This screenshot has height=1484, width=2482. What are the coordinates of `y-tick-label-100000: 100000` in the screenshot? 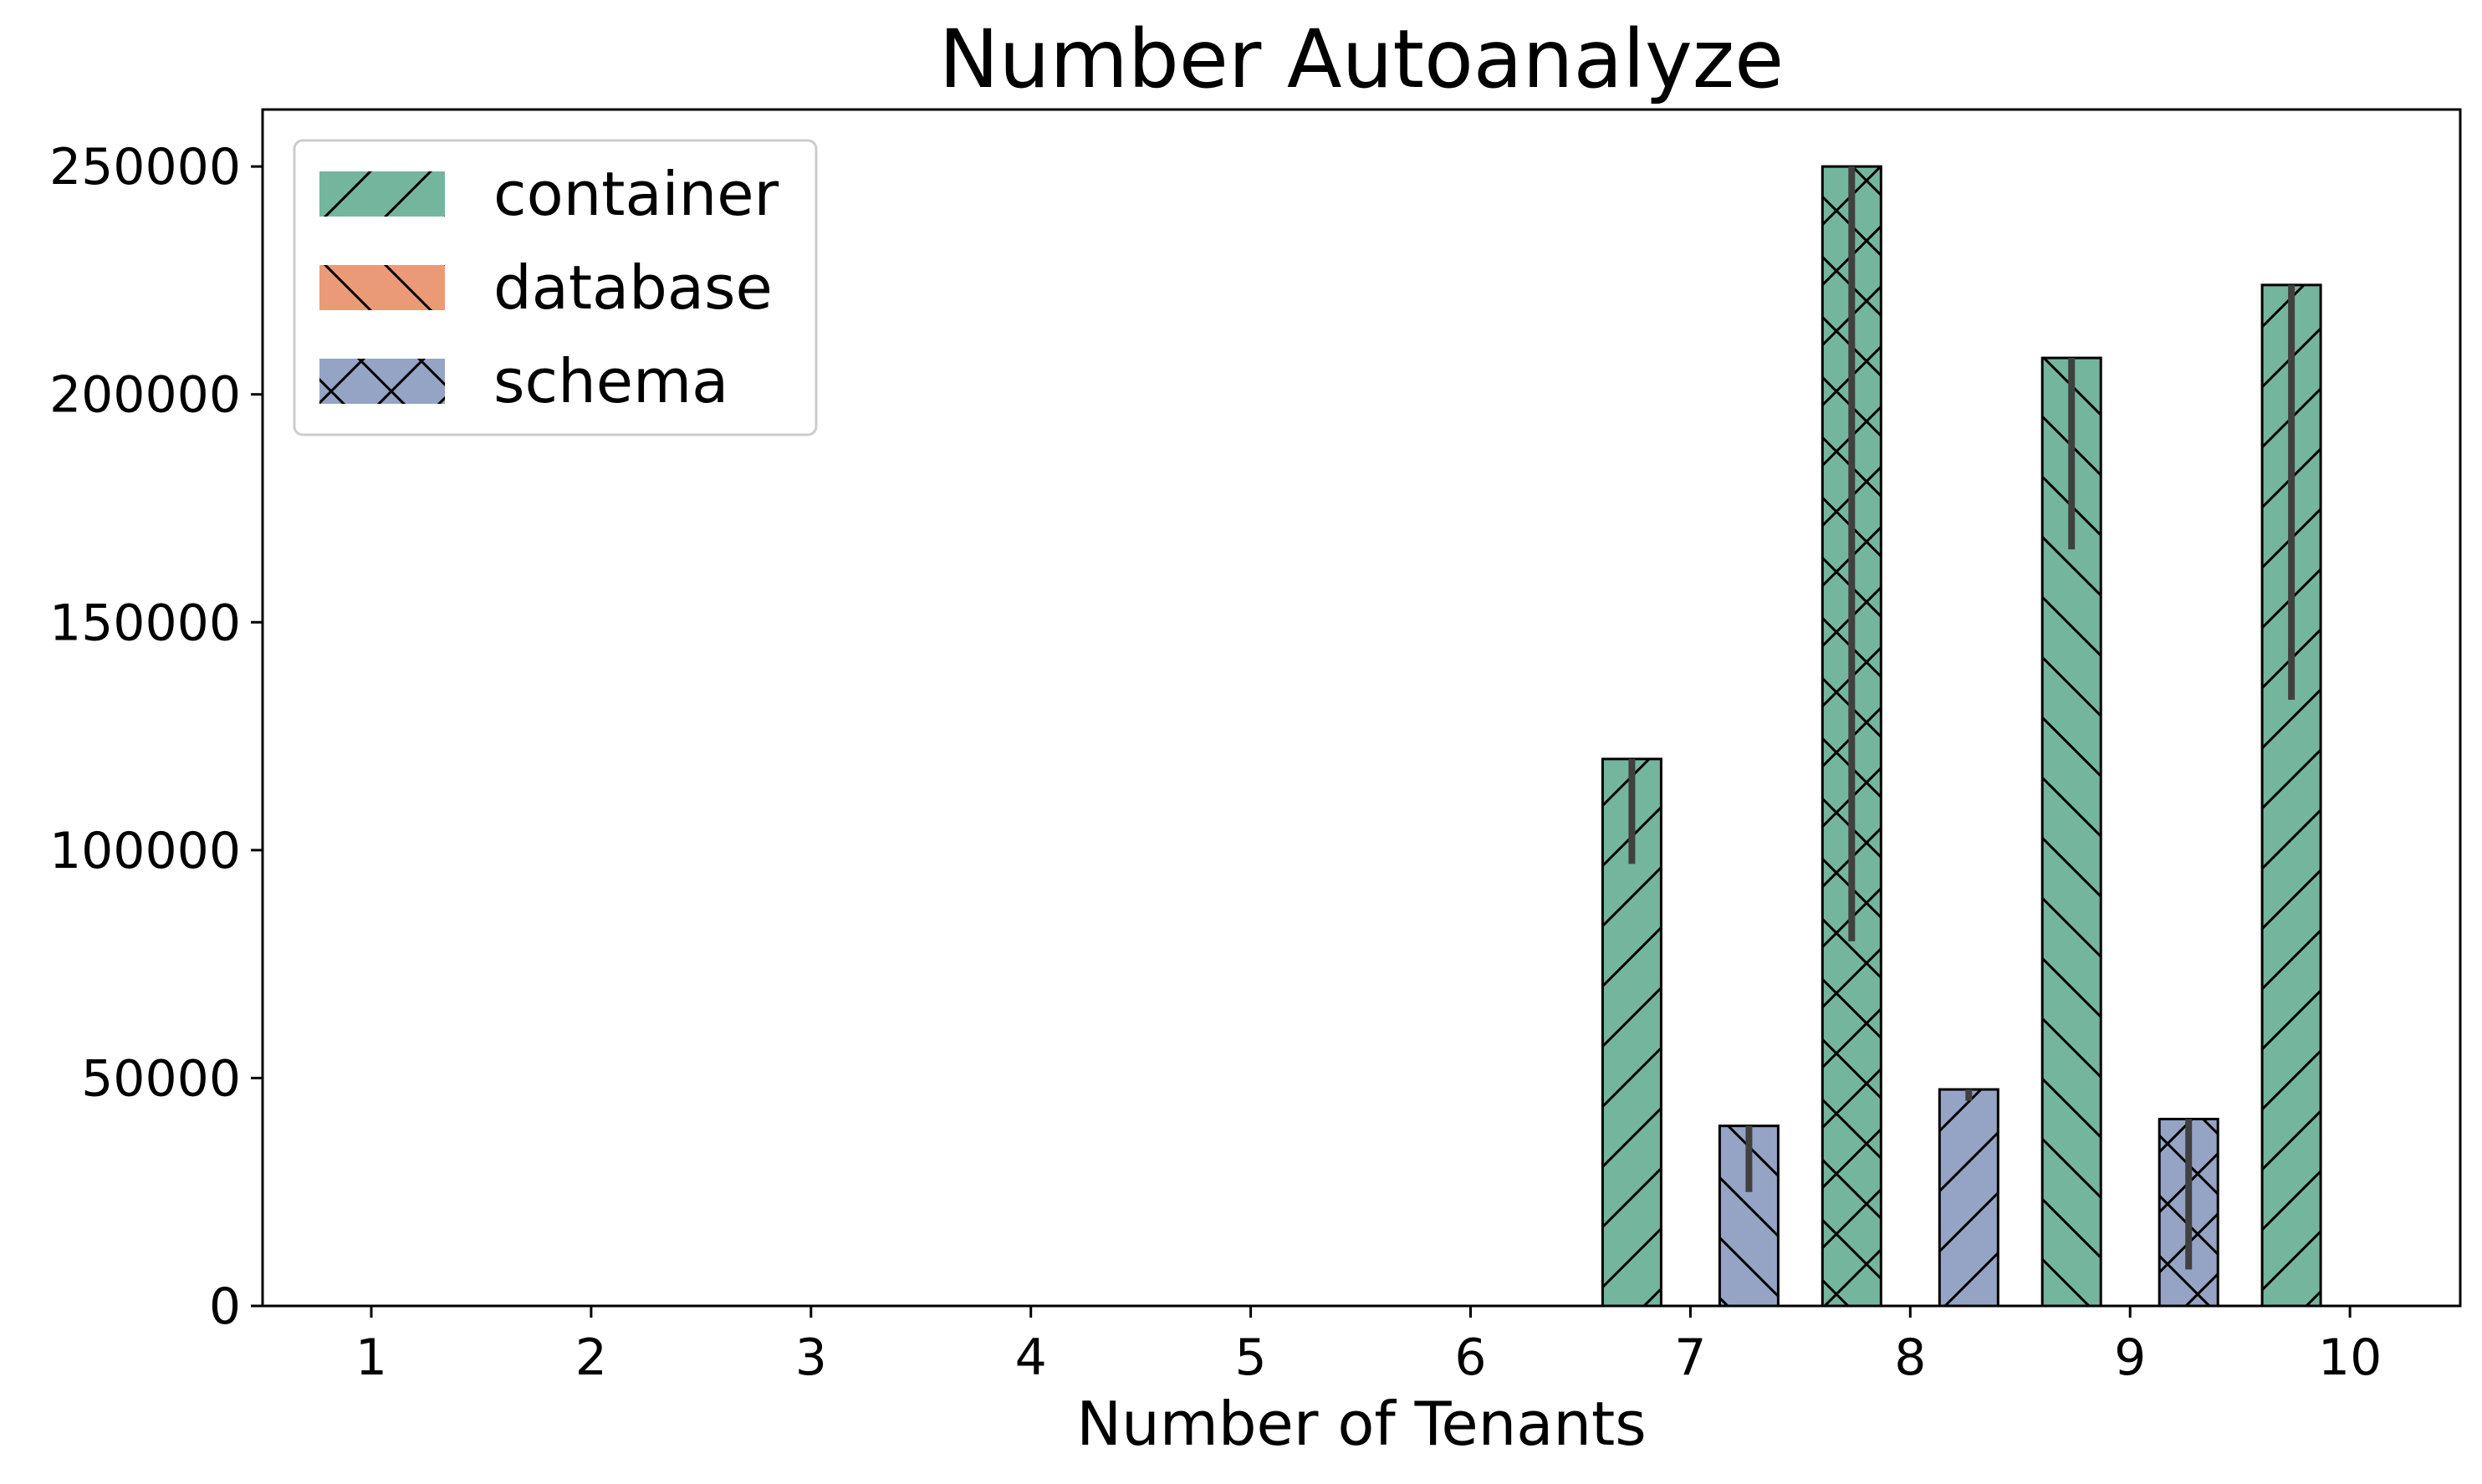 It's located at (145, 851).